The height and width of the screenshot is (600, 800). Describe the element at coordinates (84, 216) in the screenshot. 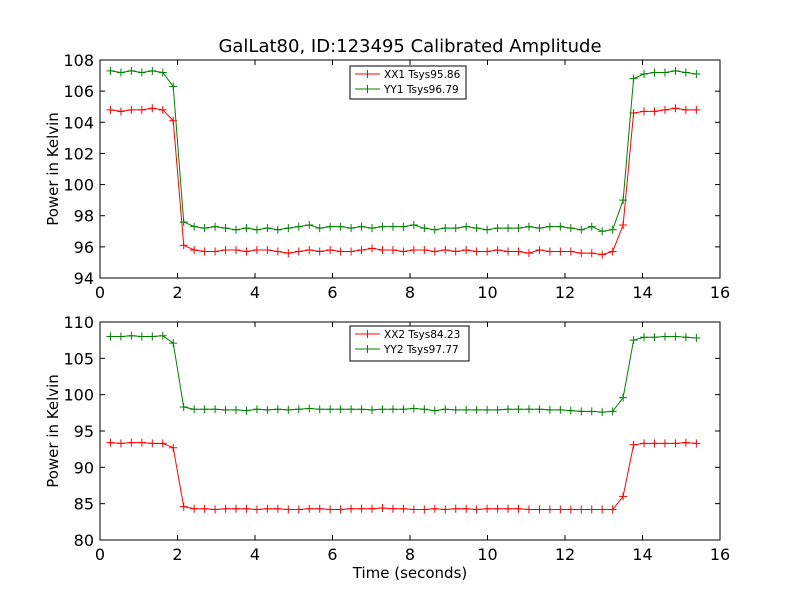

I see `y-tick-label: 98` at that location.